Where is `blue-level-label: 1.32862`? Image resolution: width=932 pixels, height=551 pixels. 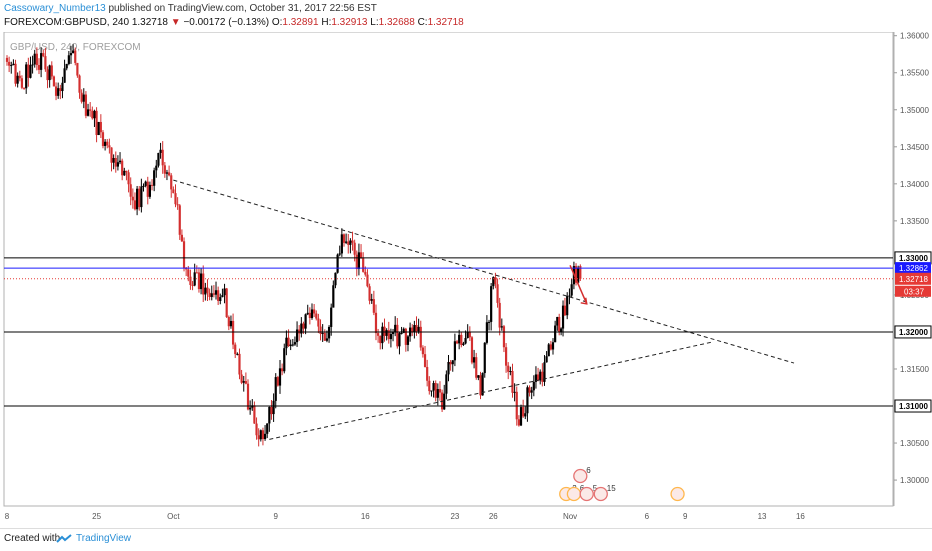
blue-level-label: 1.32862 is located at coordinates (913, 268).